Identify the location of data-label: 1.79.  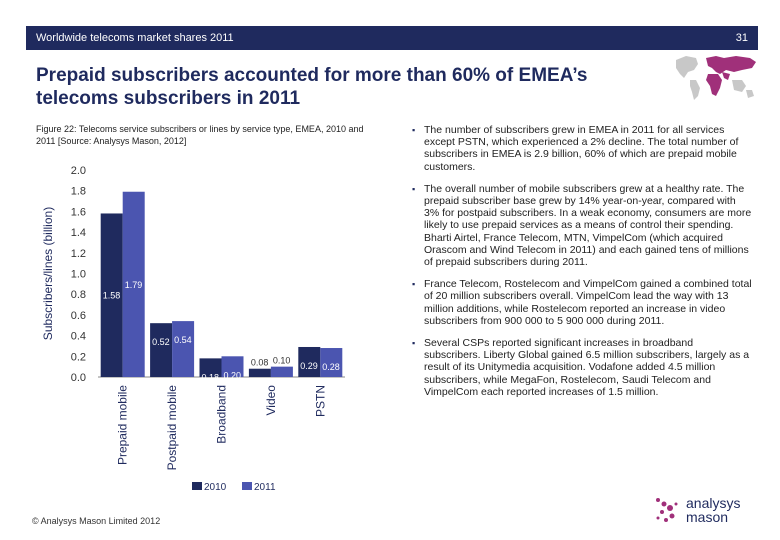
(134, 285).